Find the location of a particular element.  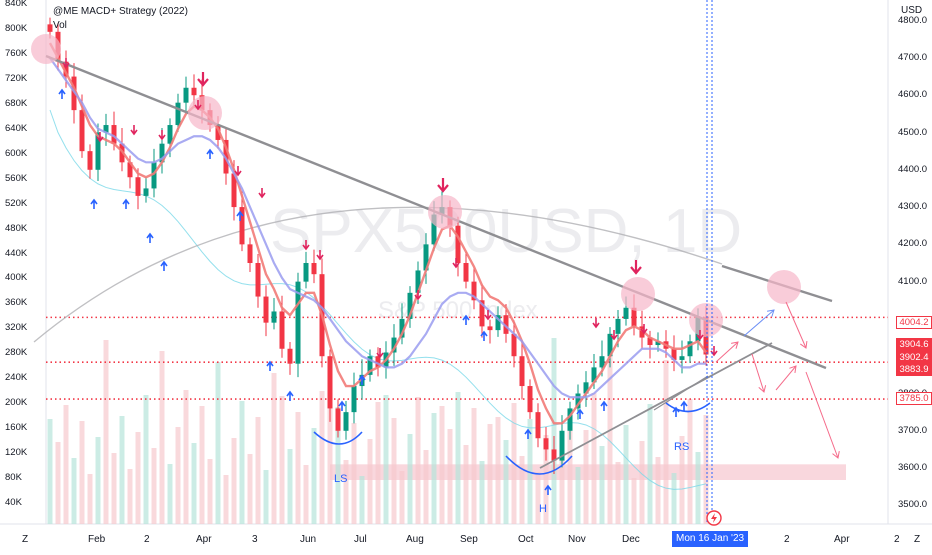

projection-down-1-head is located at coordinates (804, 344).